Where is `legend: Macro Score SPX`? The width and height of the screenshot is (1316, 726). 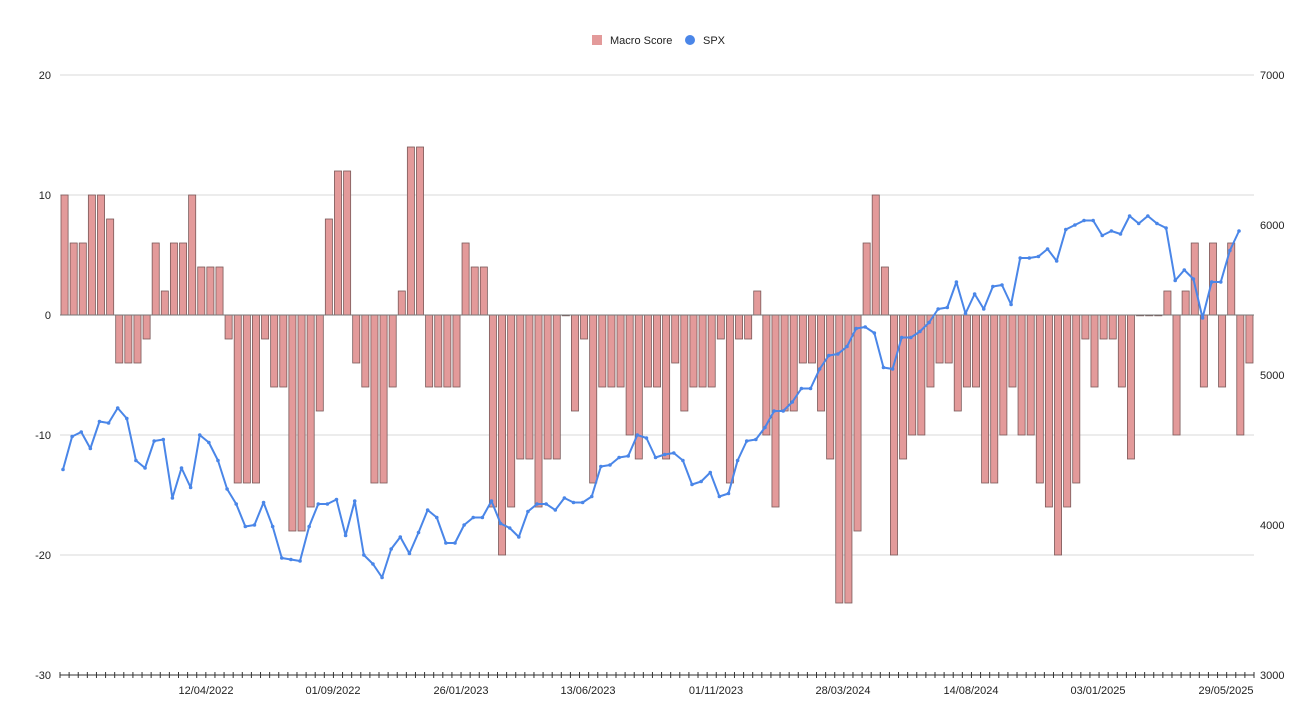
legend: Macro Score SPX is located at coordinates (659, 41).